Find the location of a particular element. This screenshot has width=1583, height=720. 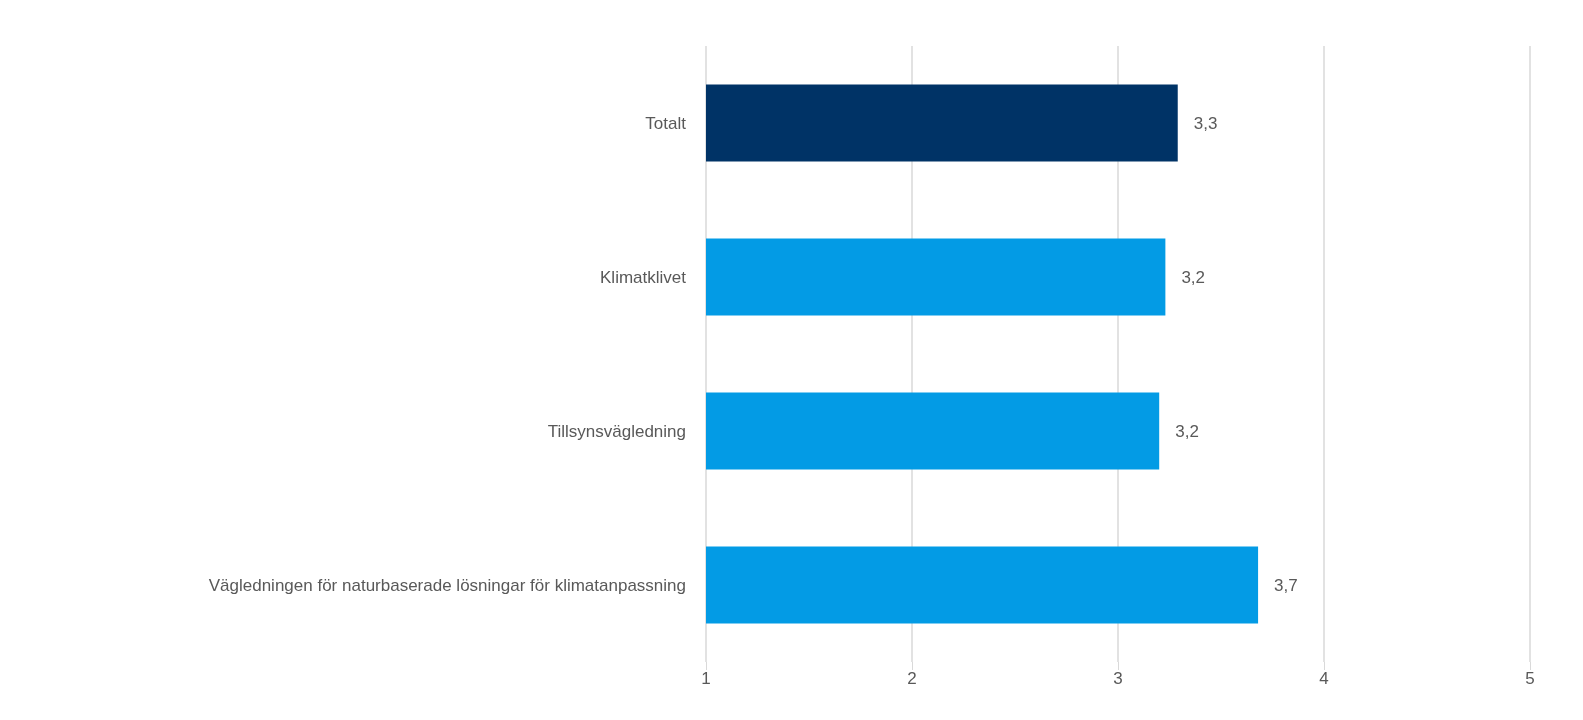

x-tick-label: 3 is located at coordinates (1118, 678).